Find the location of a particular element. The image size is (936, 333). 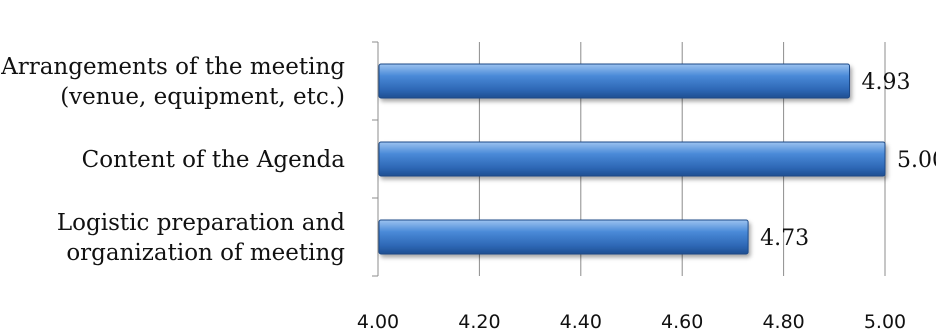

x-tick-label: 4.20 is located at coordinates (479, 322).